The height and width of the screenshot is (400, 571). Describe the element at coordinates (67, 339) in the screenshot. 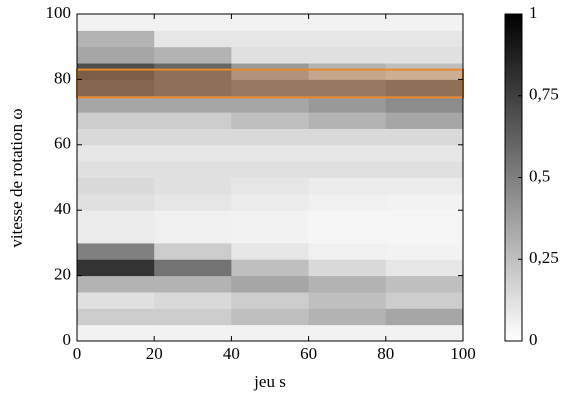

I see `y-tick-label: 0` at that location.